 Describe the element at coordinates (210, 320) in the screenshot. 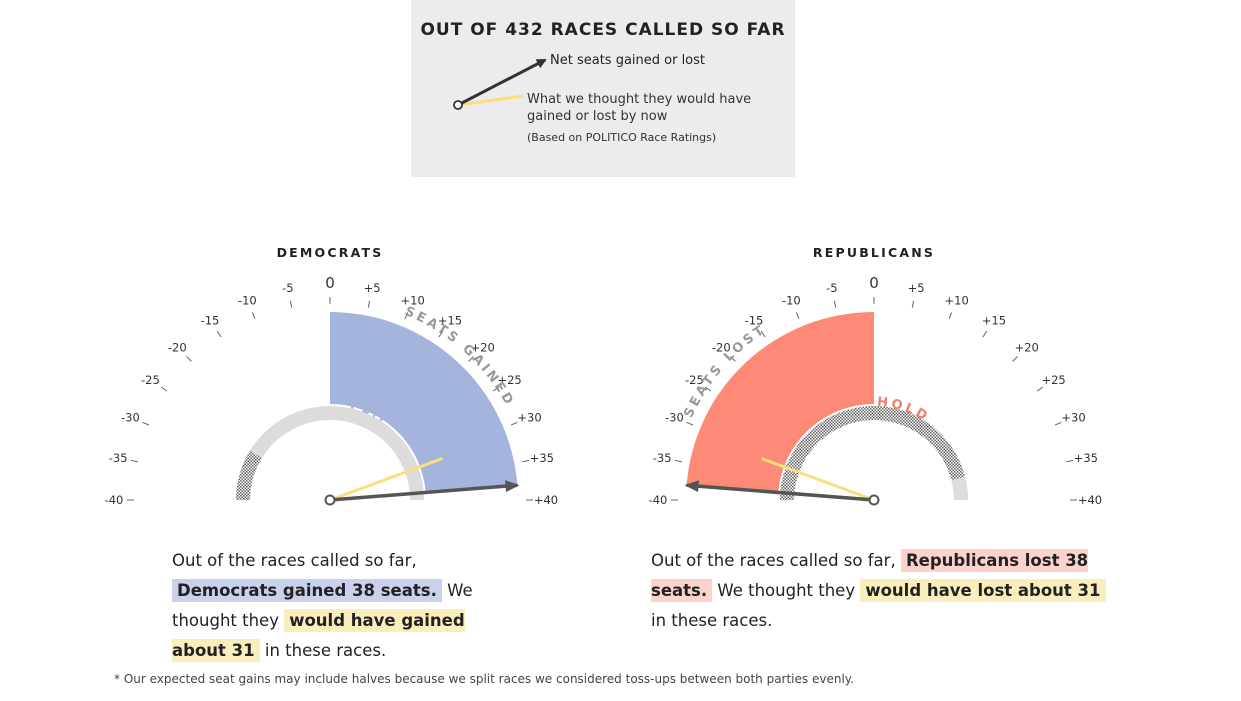

I see `dem-tick-label: -15` at that location.